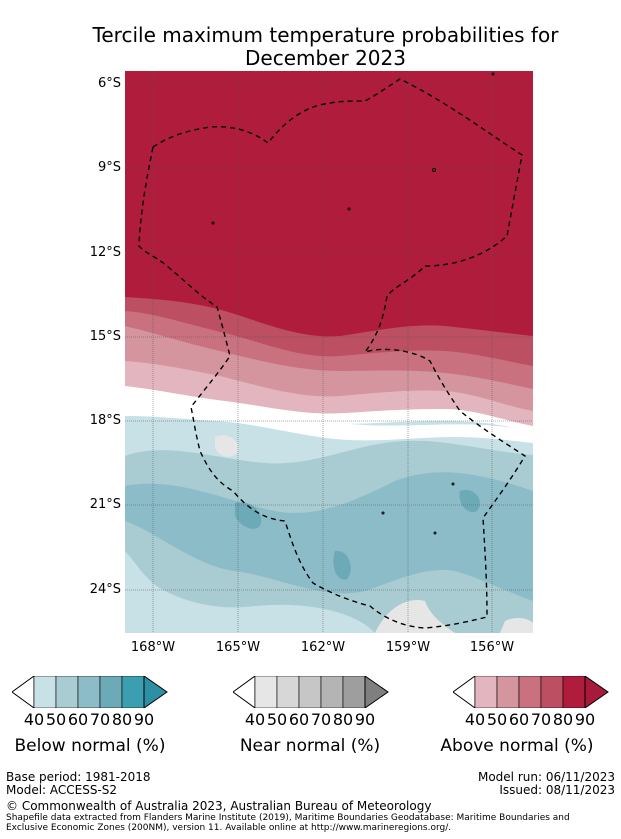 Image resolution: width=621 pixels, height=839 pixels. Describe the element at coordinates (323, 647) in the screenshot. I see `lon-label-162w: 162°W` at that location.